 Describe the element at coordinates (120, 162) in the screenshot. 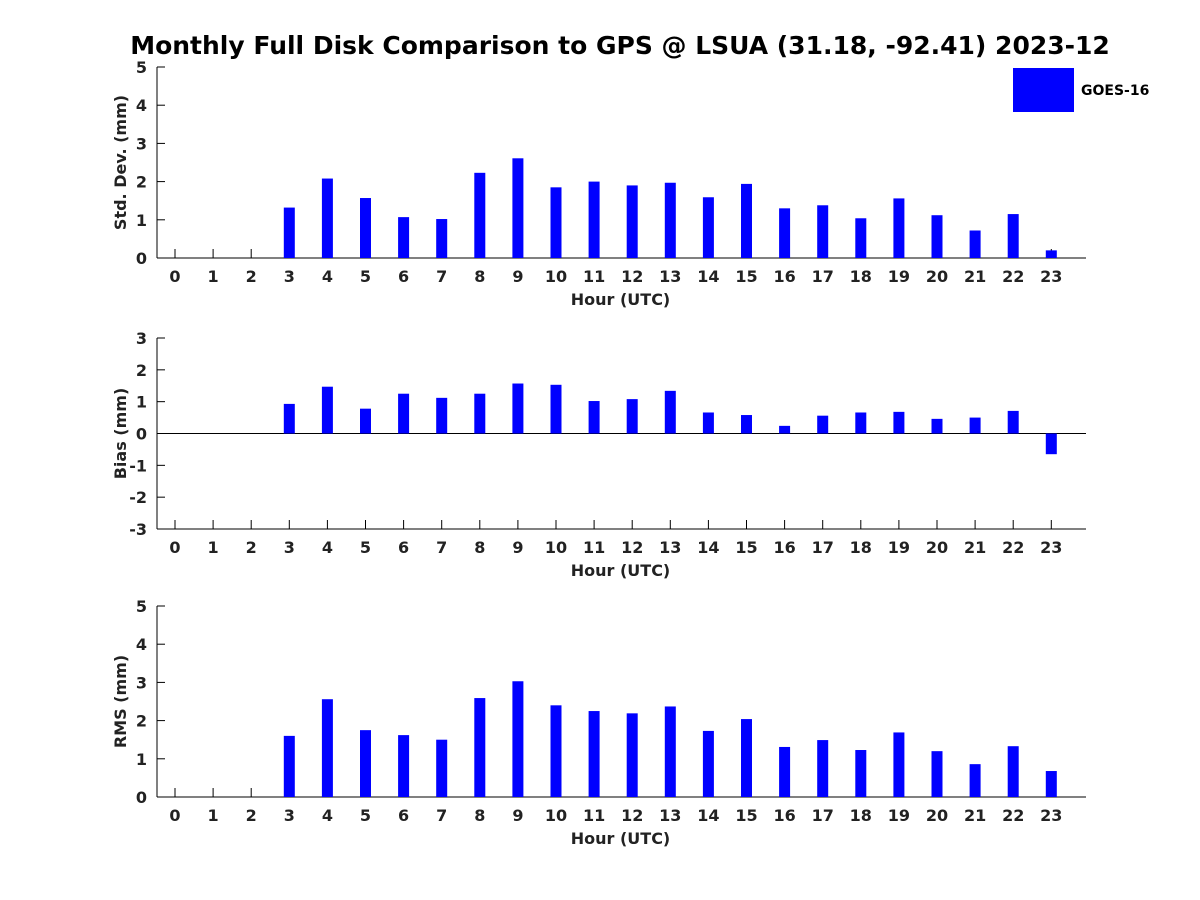

I see `y-axis-label: Std. Dev. (mm)` at that location.